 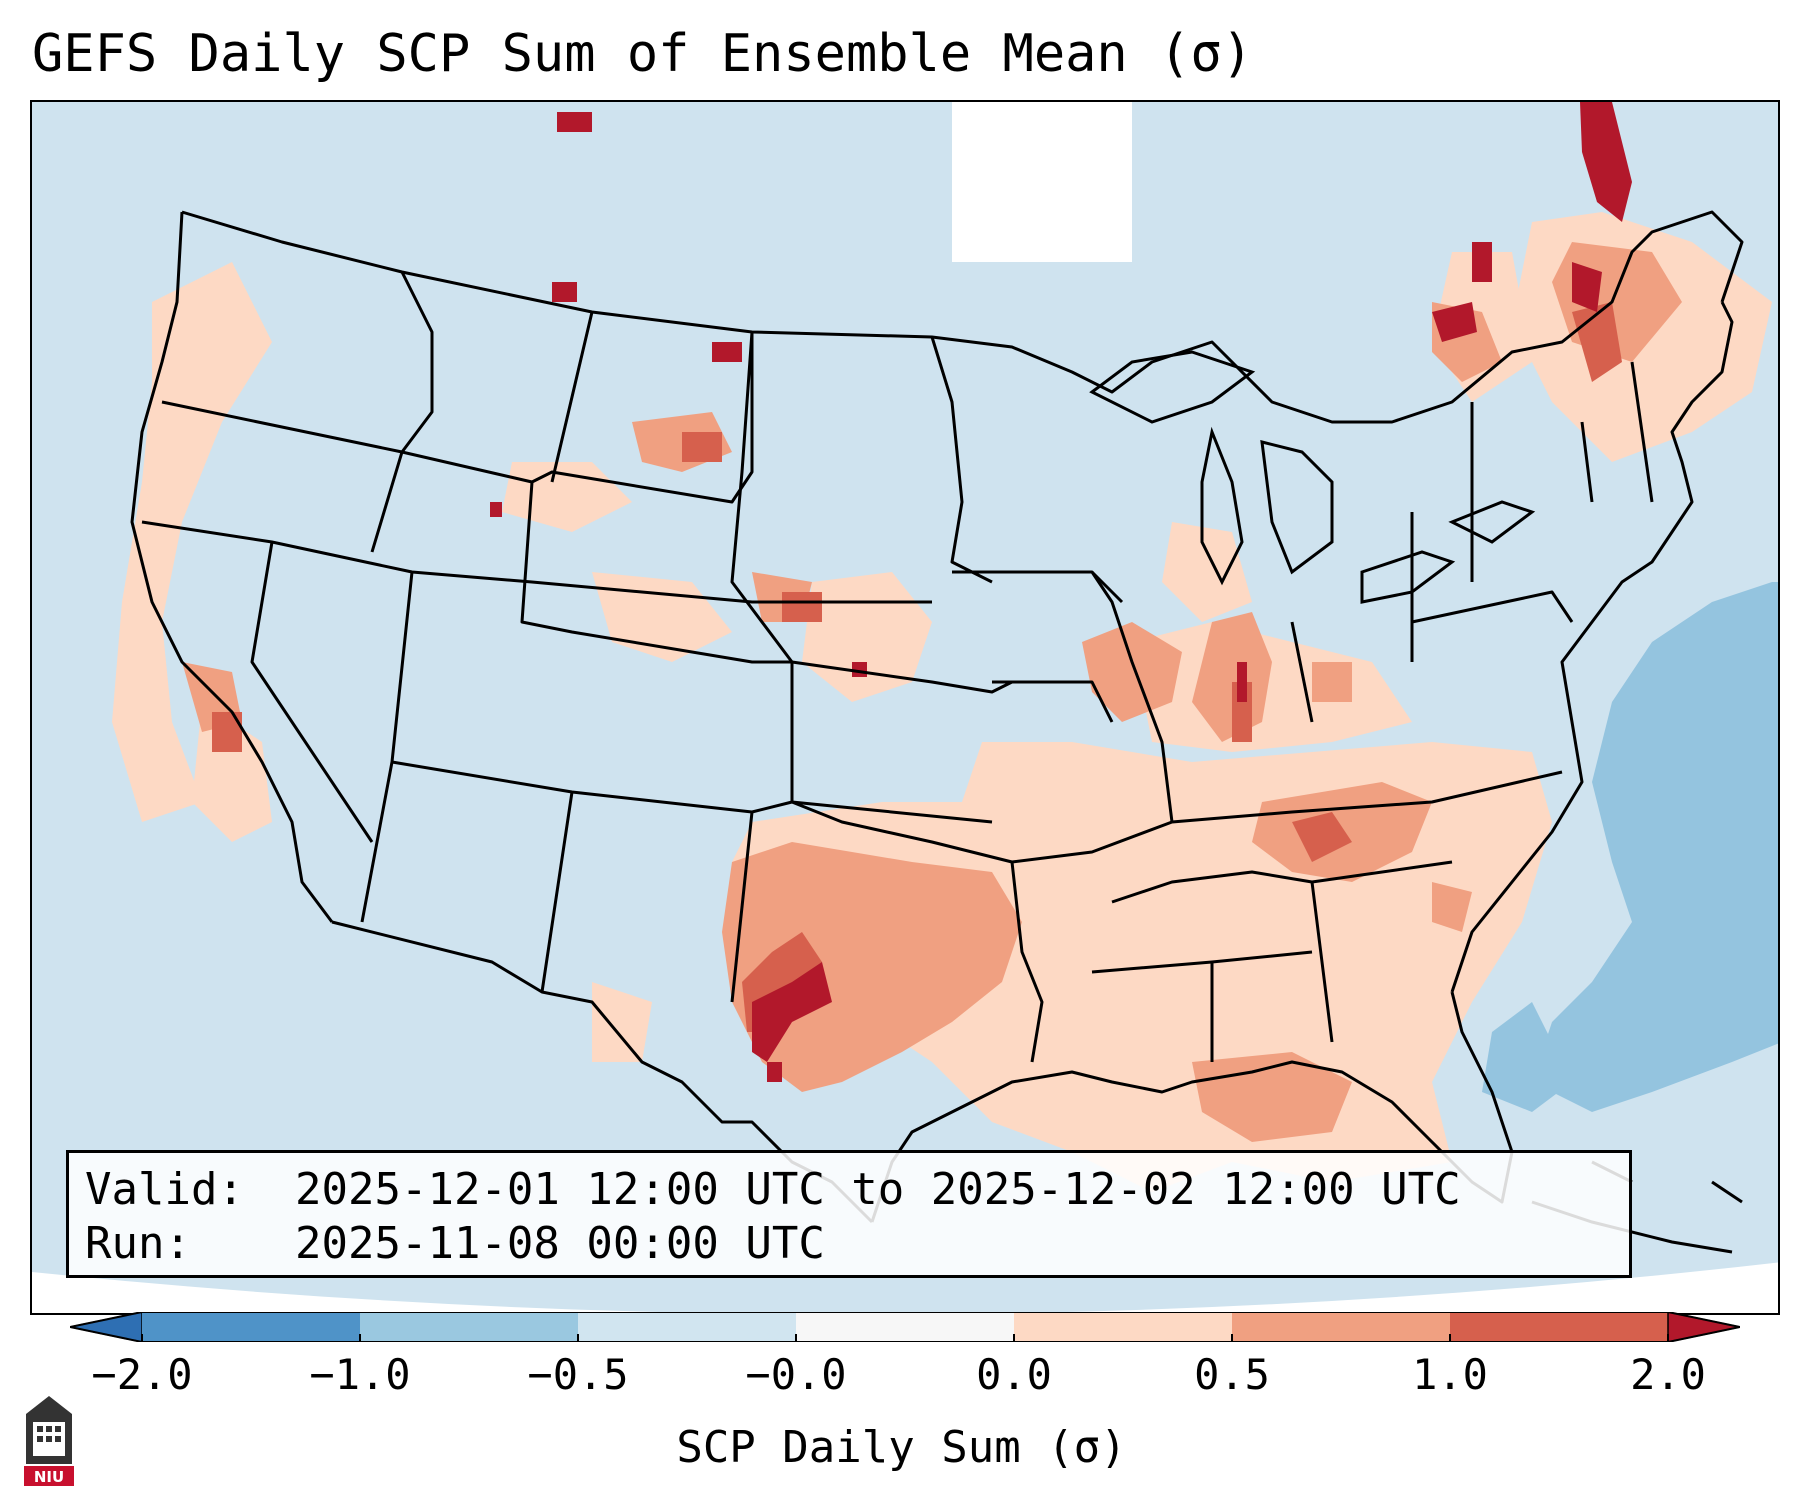 What do you see at coordinates (560, 1243) in the screenshot?
I see `run-value: 2025-11-08 00:00 UTC` at bounding box center [560, 1243].